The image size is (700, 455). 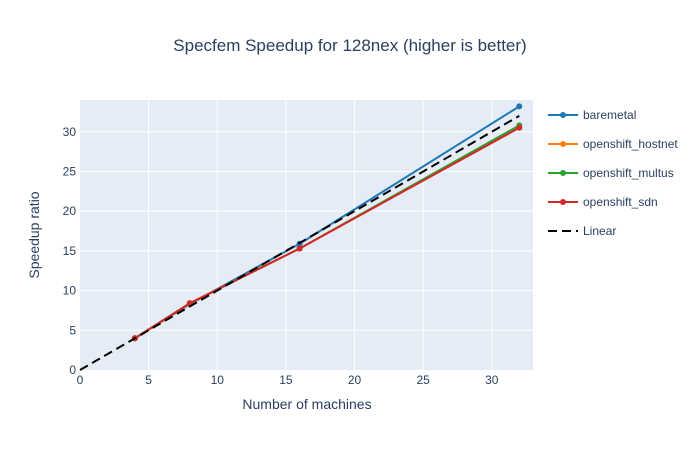 What do you see at coordinates (519, 106) in the screenshot?
I see `data-point-baremetal` at bounding box center [519, 106].